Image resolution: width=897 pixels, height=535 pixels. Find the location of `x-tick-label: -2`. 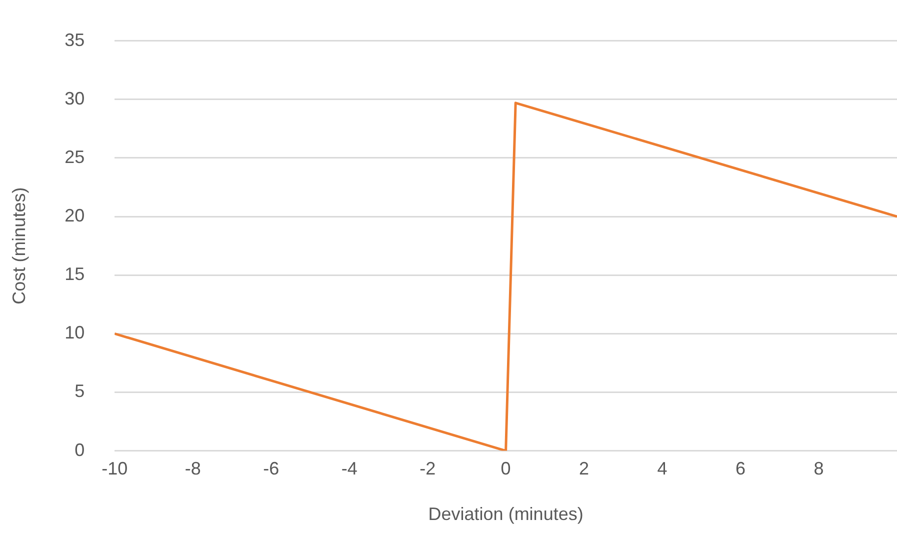

x-tick-label: -2 is located at coordinates (428, 468).